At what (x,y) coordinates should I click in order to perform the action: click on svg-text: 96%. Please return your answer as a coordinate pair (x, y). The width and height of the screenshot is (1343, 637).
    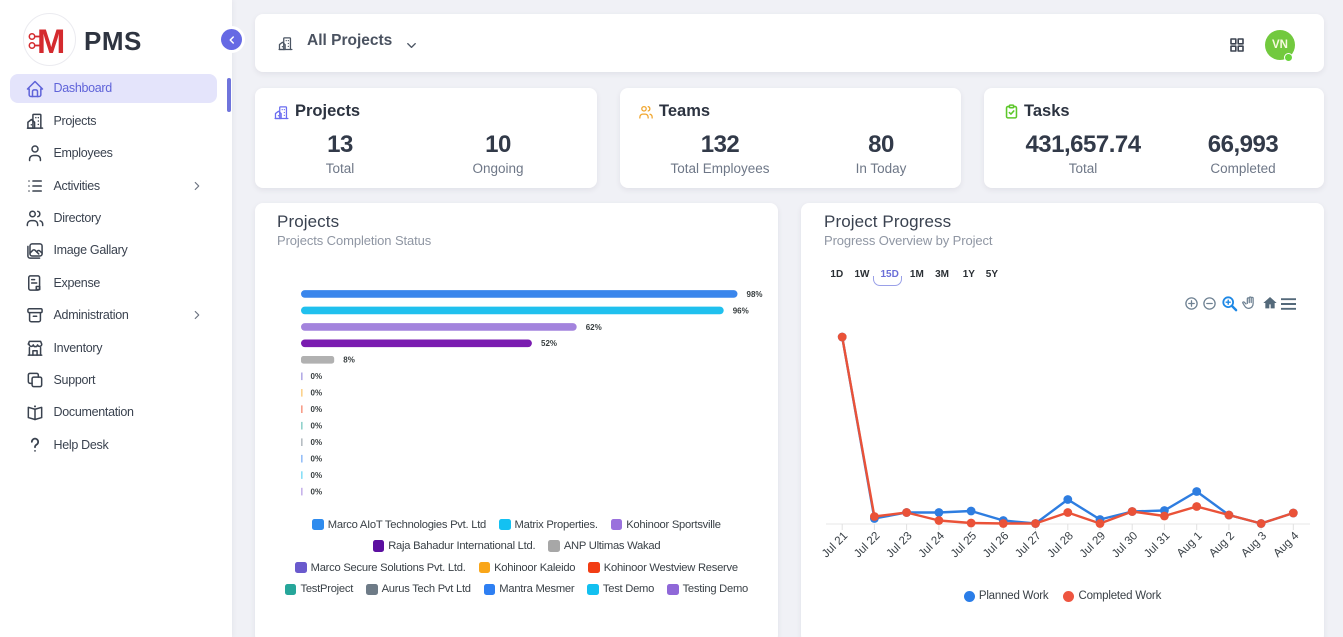
    Looking at the image, I should click on (741, 310).